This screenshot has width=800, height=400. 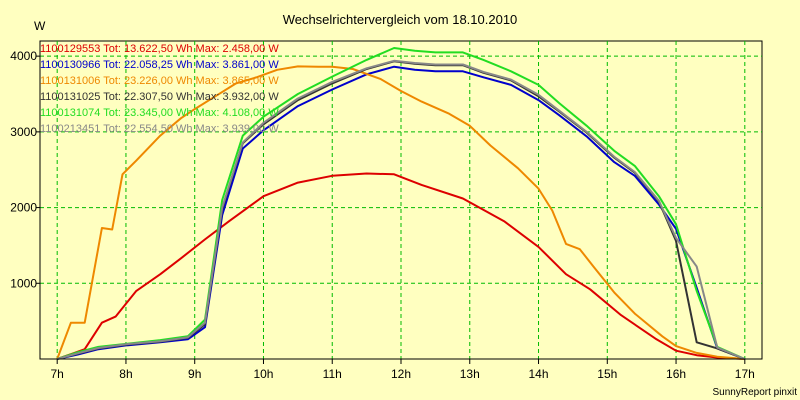 I want to click on y-tick-label: 4000, so click(x=23, y=56).